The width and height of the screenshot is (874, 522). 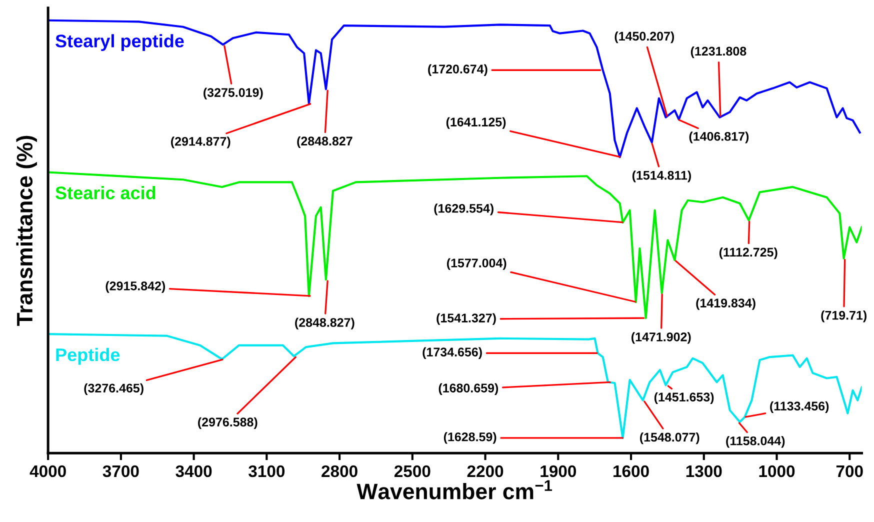 What do you see at coordinates (661, 176) in the screenshot?
I see `annotation: (1514.811)` at bounding box center [661, 176].